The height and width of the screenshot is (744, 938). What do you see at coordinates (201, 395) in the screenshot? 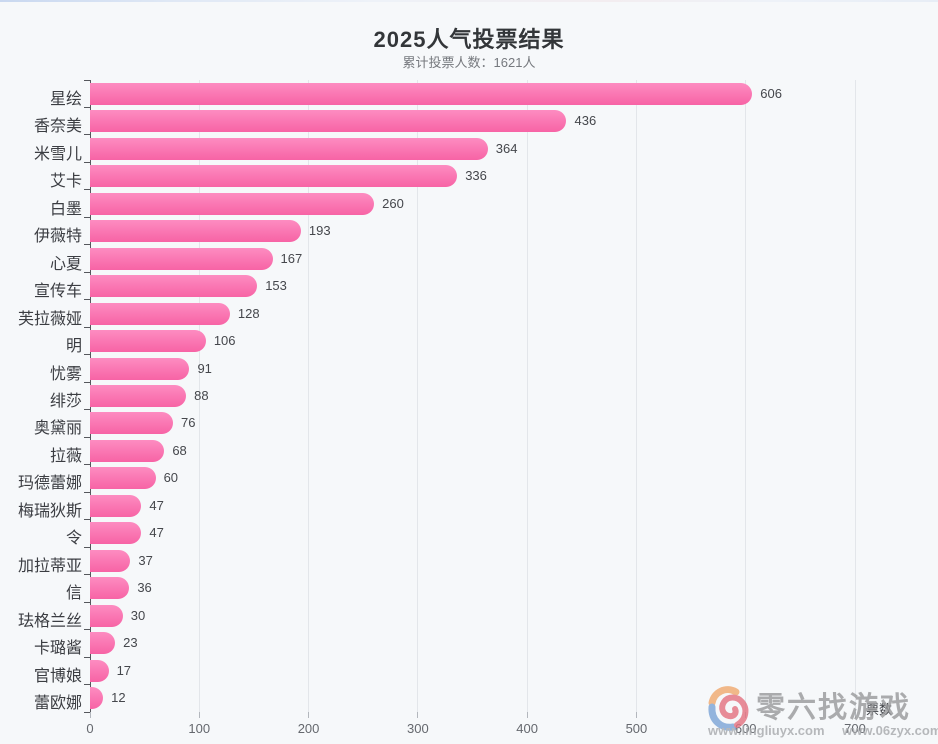
I see `bar-value-label: 88` at bounding box center [201, 395].